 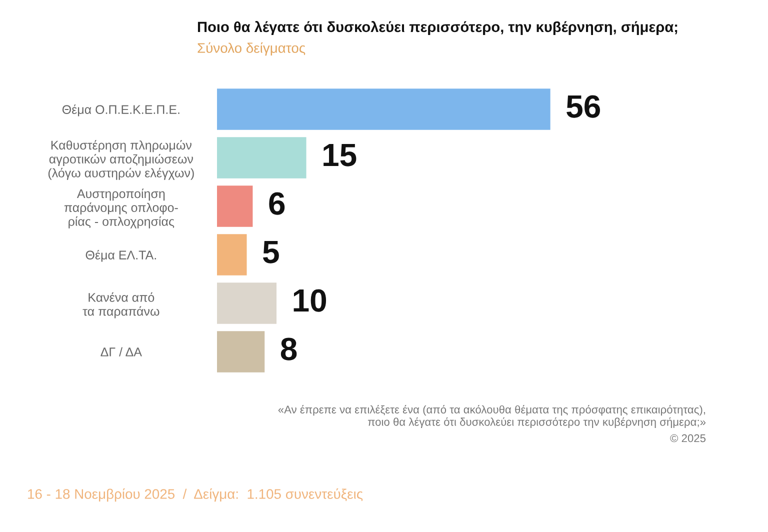 I want to click on y-tick-label: ΔΓ / ΔΑ, so click(x=121, y=351).